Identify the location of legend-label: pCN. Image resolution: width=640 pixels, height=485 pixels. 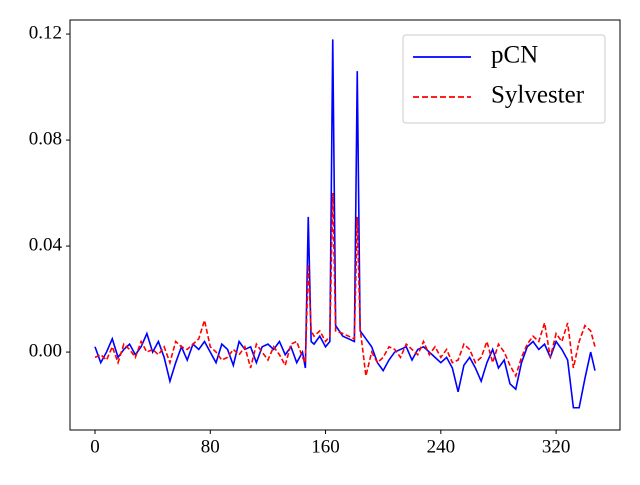
(514, 55).